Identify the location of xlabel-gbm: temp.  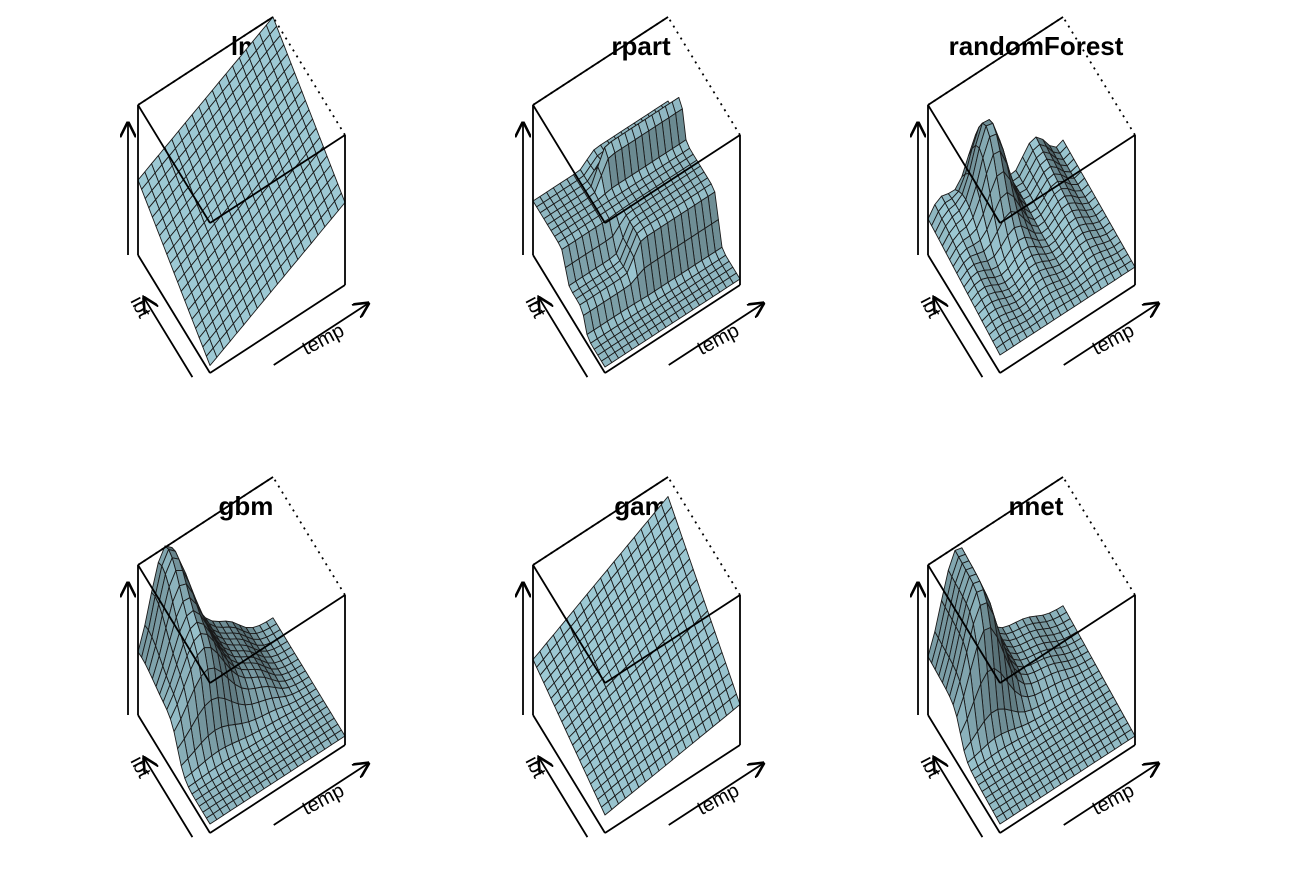
(323, 800).